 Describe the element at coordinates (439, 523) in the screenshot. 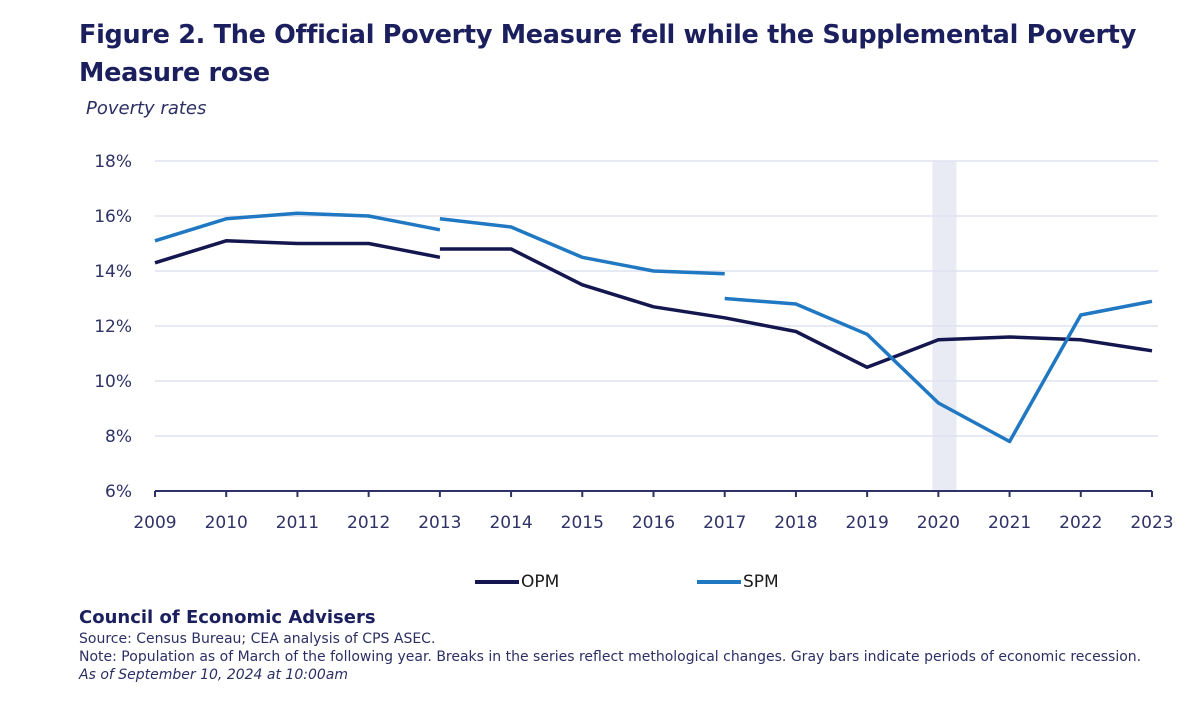

I see `x-tick-label: 2013` at that location.